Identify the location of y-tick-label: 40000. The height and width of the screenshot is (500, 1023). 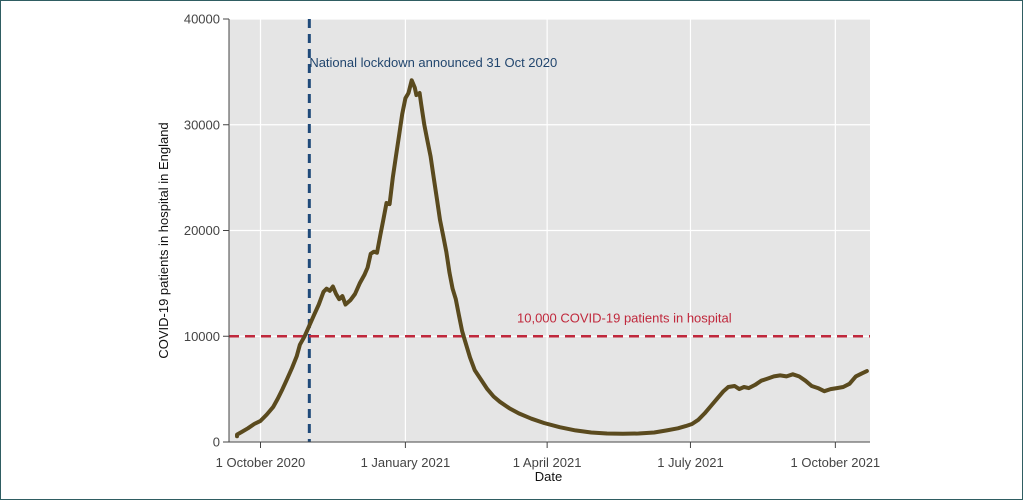
(202, 19).